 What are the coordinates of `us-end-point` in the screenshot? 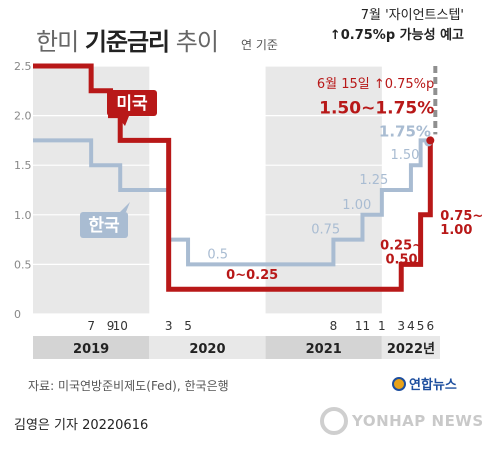 It's located at (430, 140).